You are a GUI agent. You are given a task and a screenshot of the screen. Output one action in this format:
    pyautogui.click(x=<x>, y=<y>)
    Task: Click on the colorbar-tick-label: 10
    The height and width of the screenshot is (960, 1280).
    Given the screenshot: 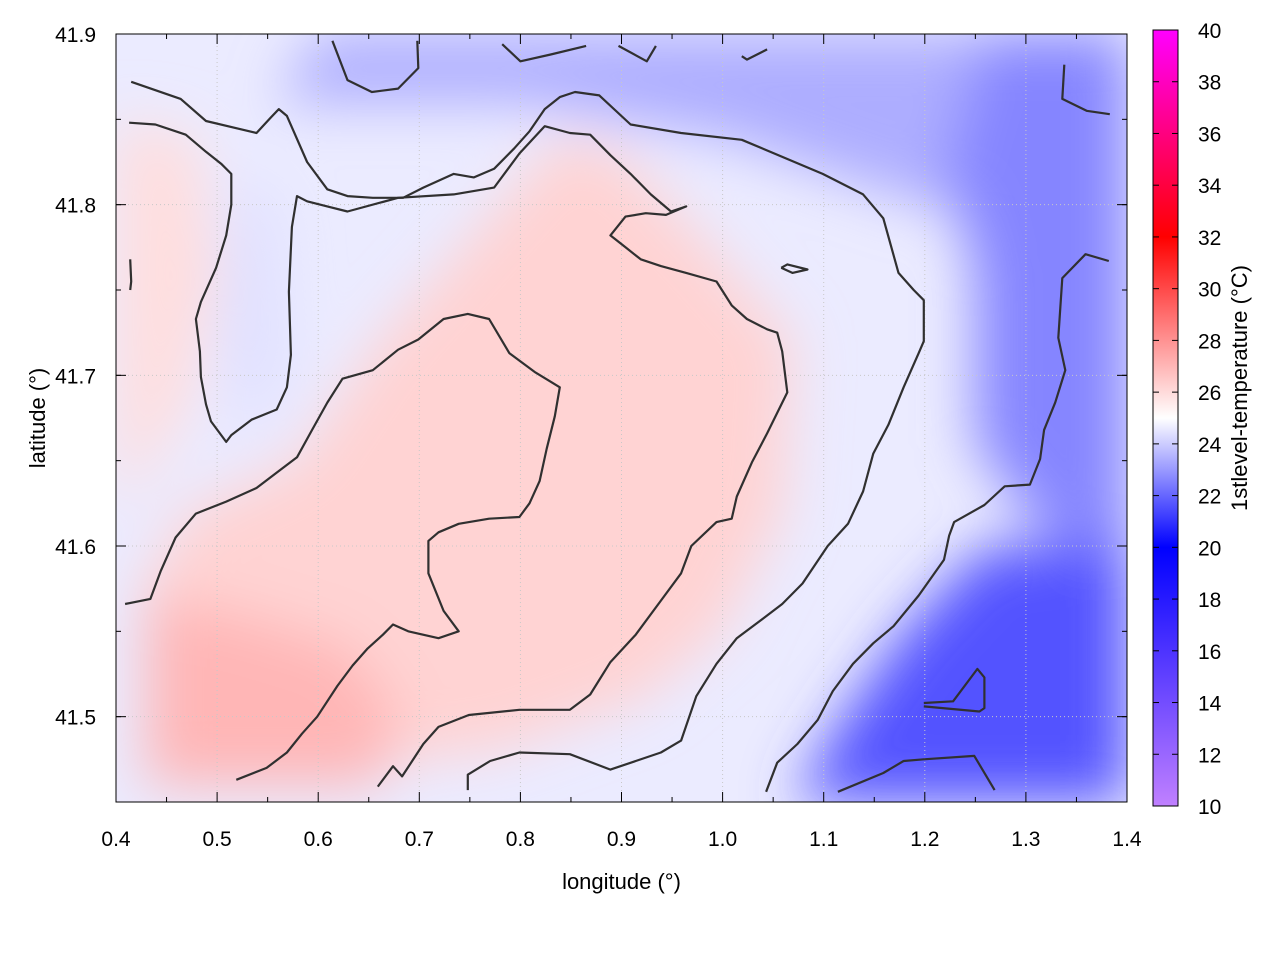 What is the action you would take?
    pyautogui.click(x=1209, y=807)
    